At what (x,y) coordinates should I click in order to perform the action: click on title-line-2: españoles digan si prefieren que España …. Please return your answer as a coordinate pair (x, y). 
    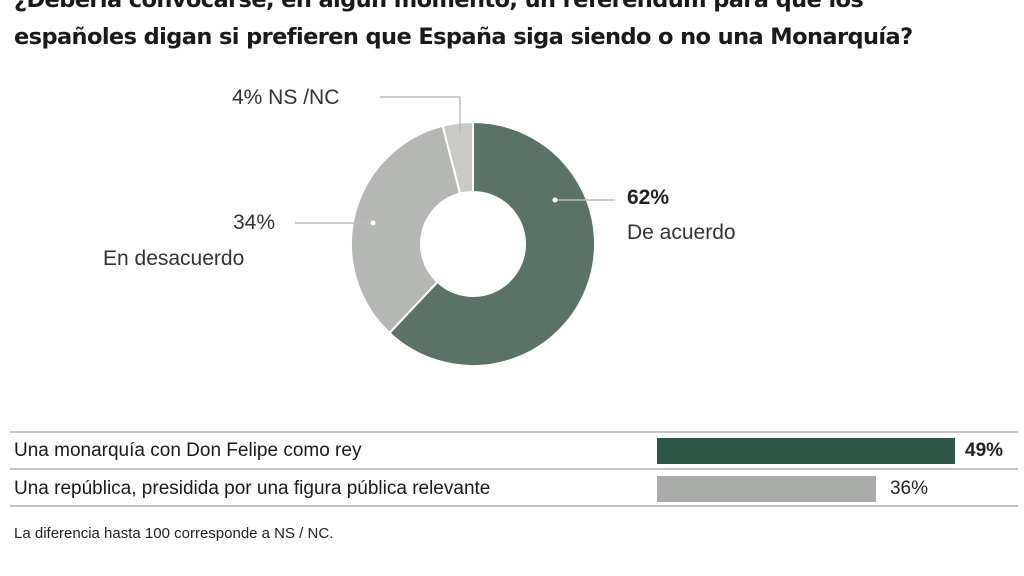
    Looking at the image, I should click on (463, 37).